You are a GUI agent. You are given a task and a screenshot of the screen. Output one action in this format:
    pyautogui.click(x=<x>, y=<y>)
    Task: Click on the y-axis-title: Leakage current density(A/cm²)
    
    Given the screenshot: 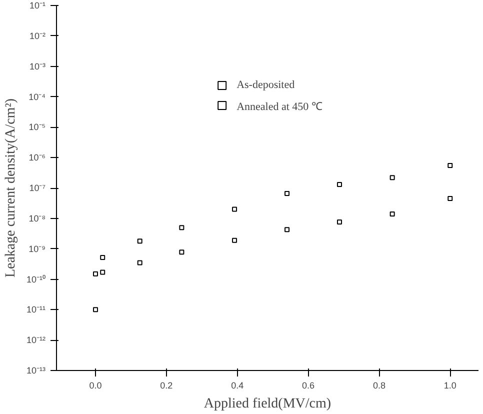 What is the action you would take?
    pyautogui.click(x=10, y=188)
    